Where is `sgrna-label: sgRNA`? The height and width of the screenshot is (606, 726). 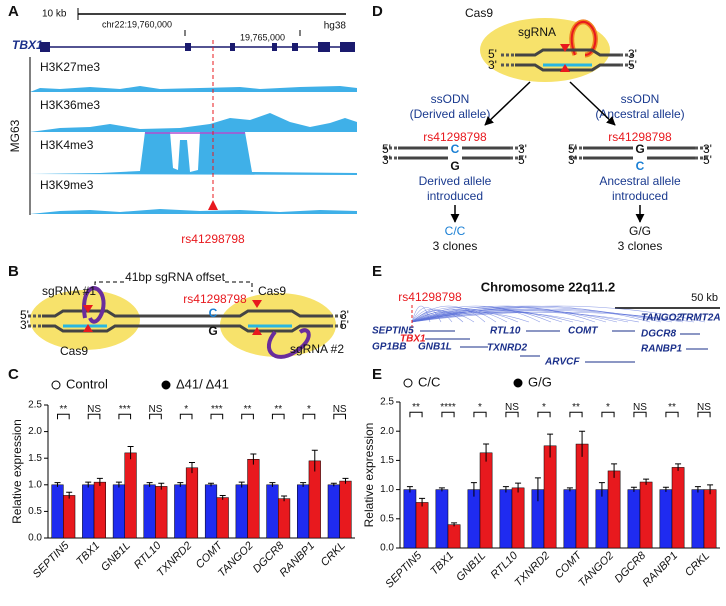
sgrna-label: sgRNA is located at coordinates (537, 32).